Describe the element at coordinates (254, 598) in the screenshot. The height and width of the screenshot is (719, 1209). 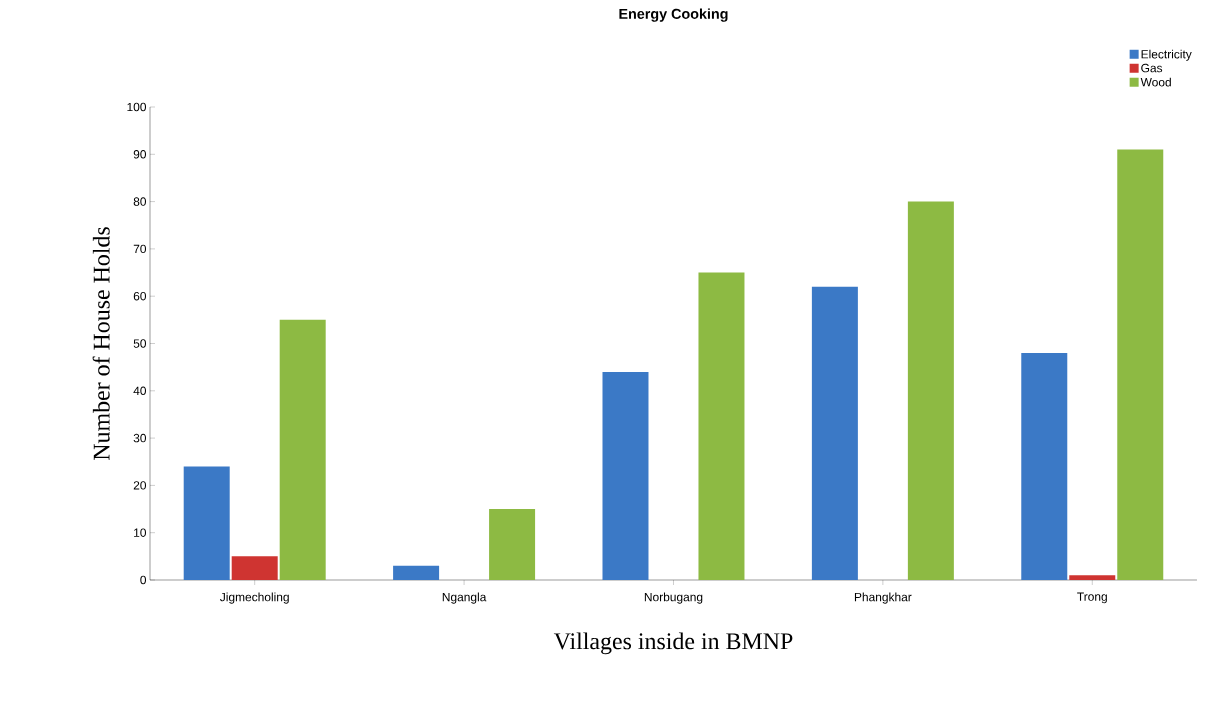
I see `x-tick-label: Jigmecholing` at that location.